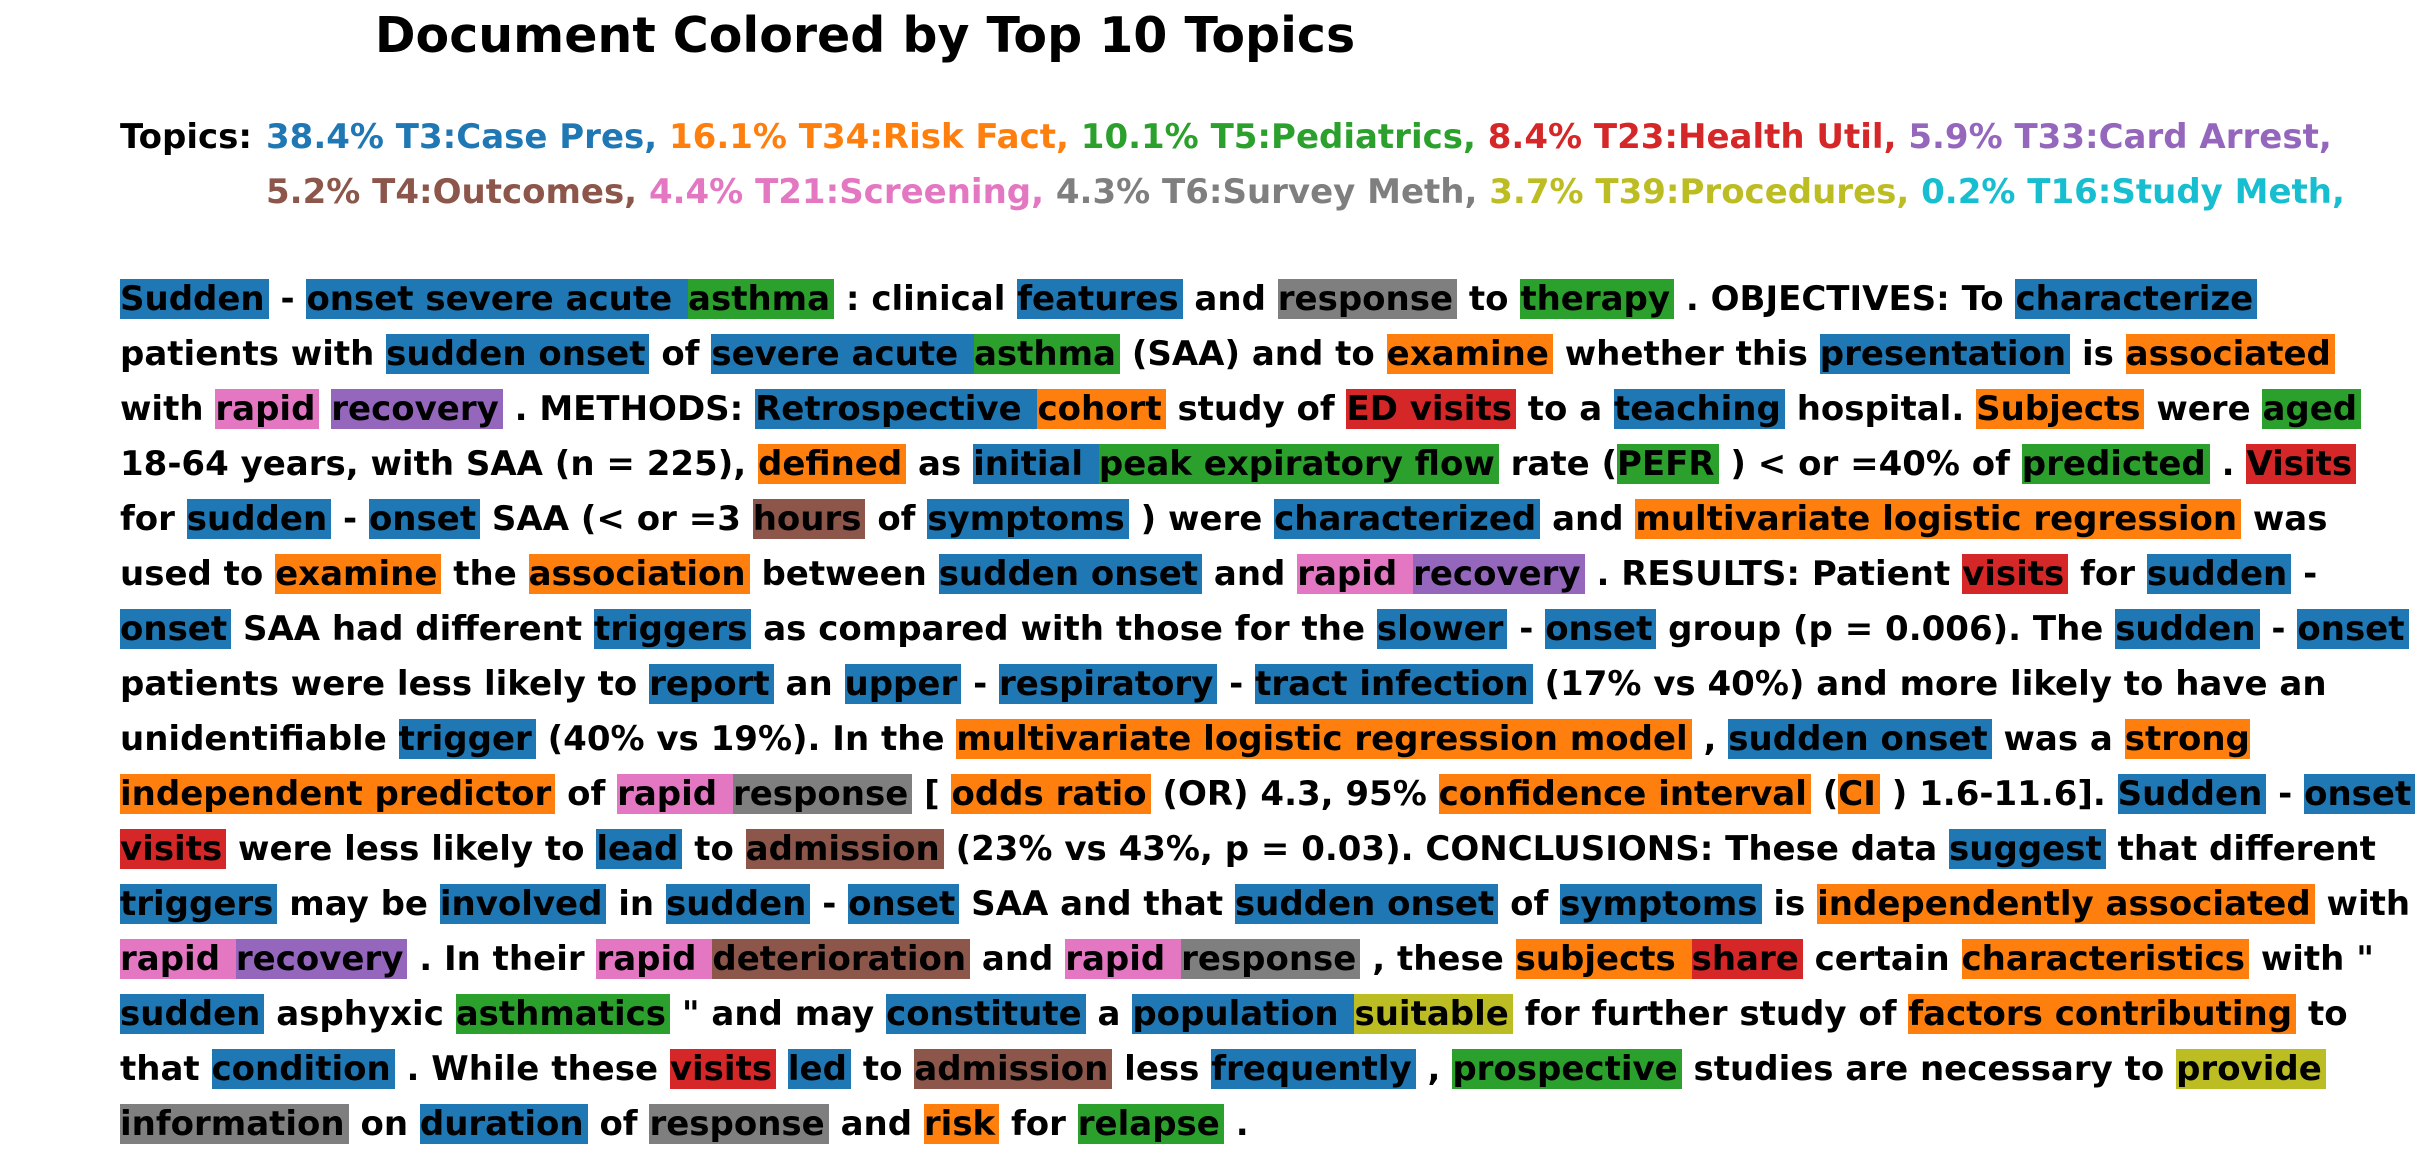 The width and height of the screenshot is (2431, 1164). Describe the element at coordinates (2246, 849) in the screenshot. I see `plain-text-segment: that different` at that location.